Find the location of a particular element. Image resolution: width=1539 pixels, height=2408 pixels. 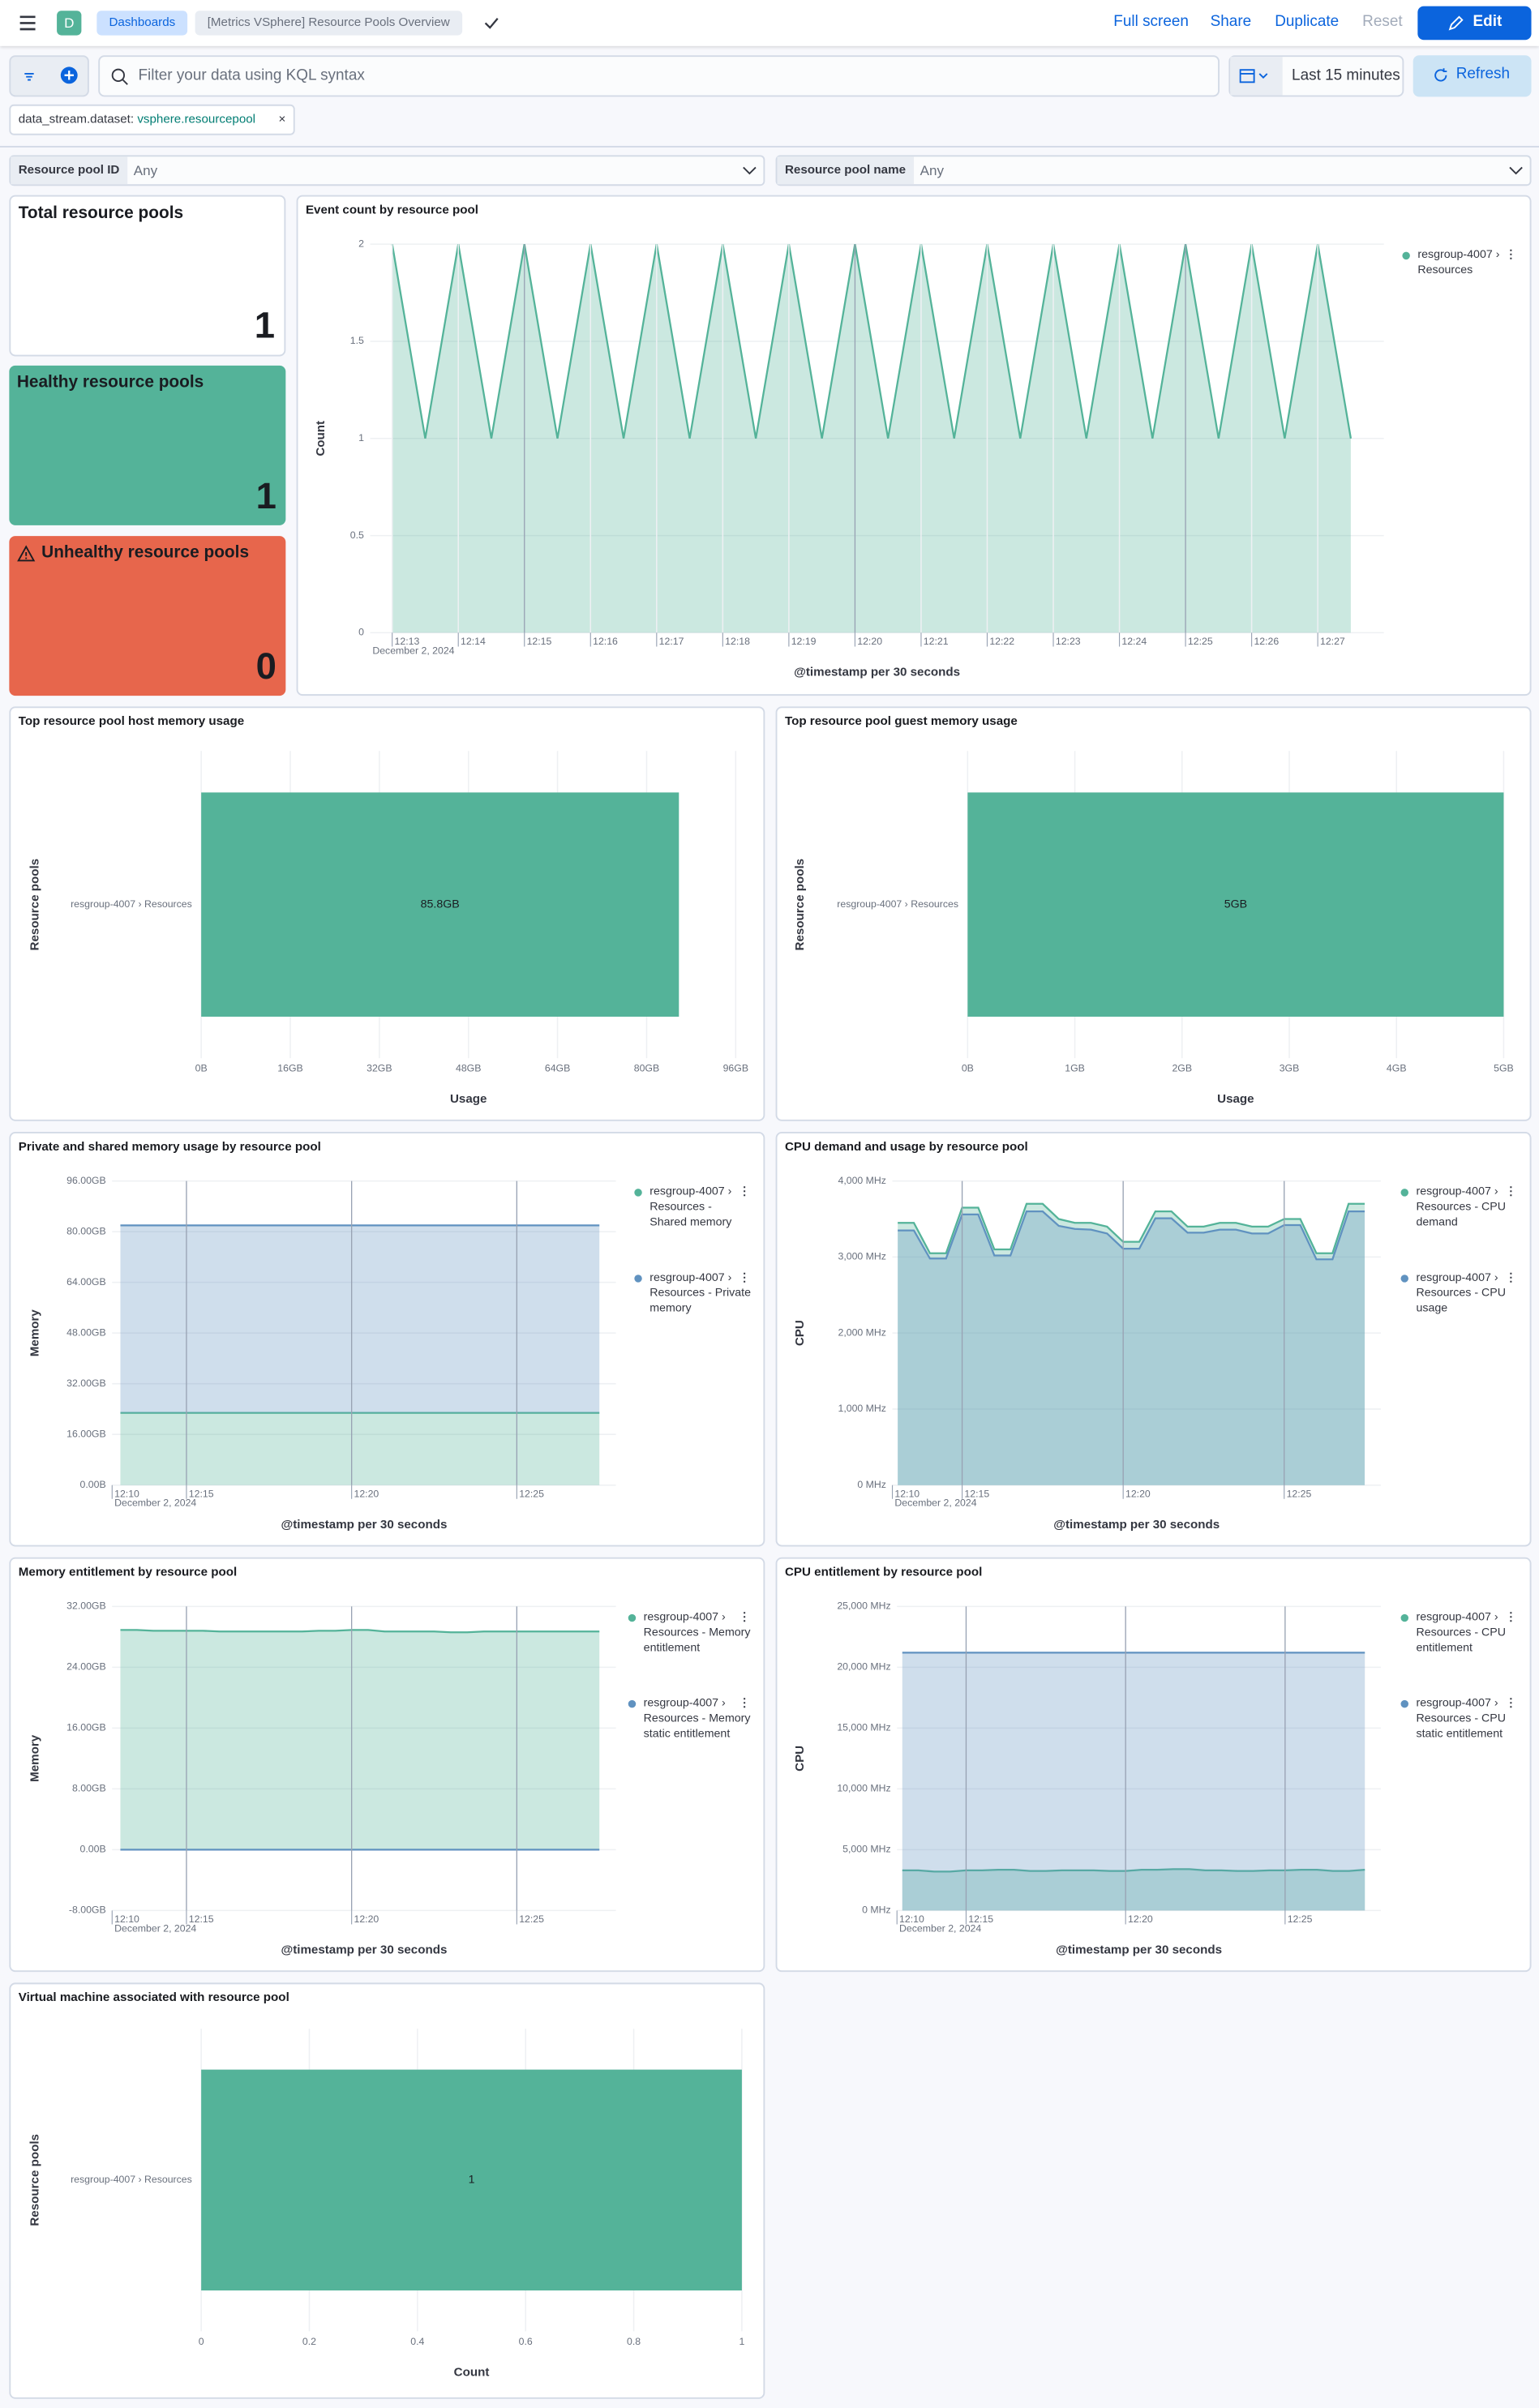

control: Resource pool ID Any is located at coordinates (387, 170).